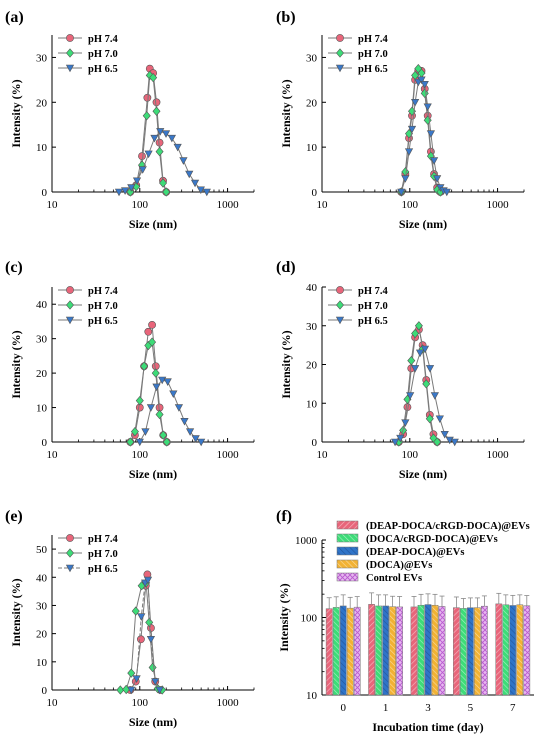  I want to click on x-tick-label: 100, so click(410, 455).